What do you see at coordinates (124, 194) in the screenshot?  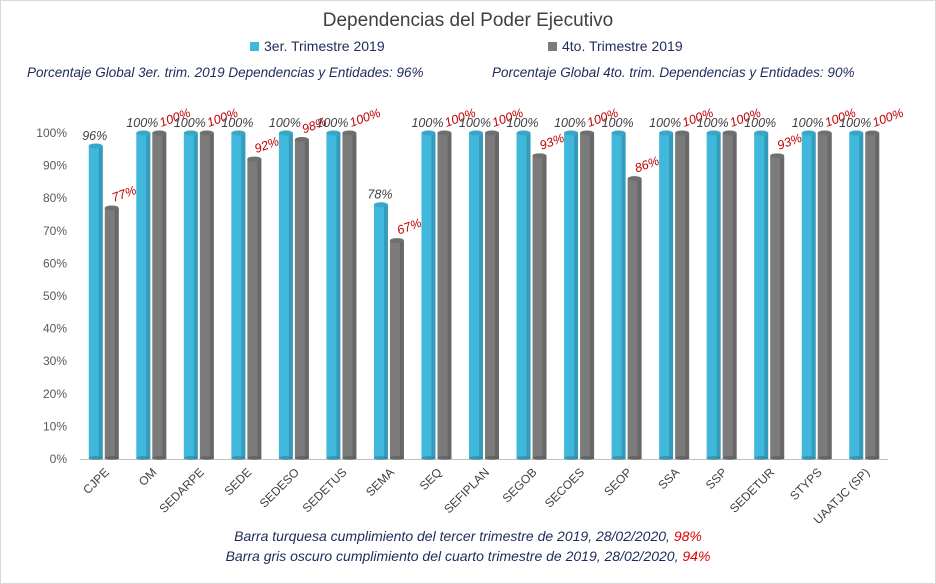 I see `data-label-q4: 77%` at bounding box center [124, 194].